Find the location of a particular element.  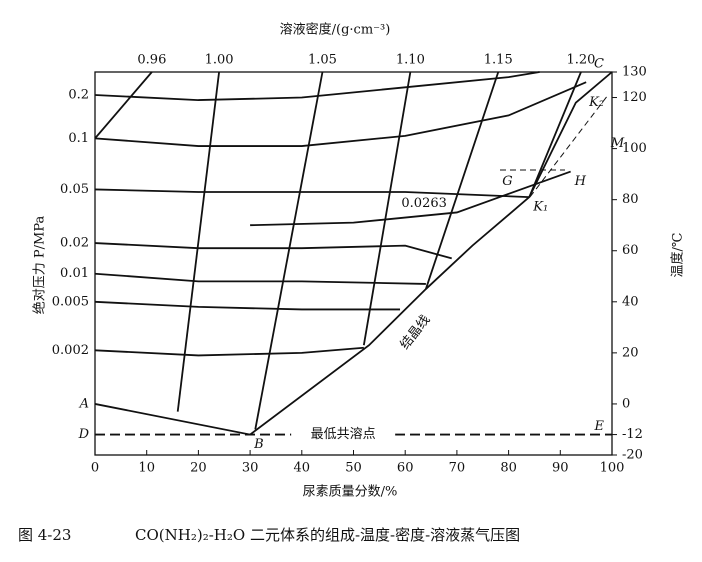

isobar-label: 0.02 is located at coordinates (74, 243).